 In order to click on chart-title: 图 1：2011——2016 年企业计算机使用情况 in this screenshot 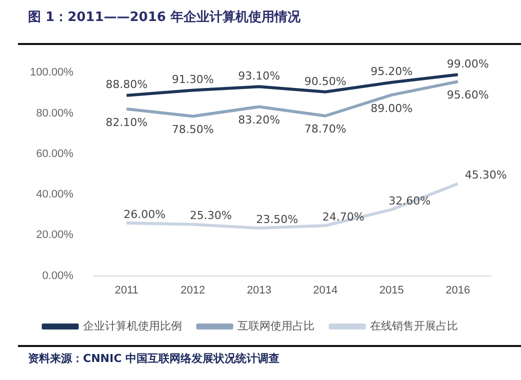, I will do `click(164, 17)`.